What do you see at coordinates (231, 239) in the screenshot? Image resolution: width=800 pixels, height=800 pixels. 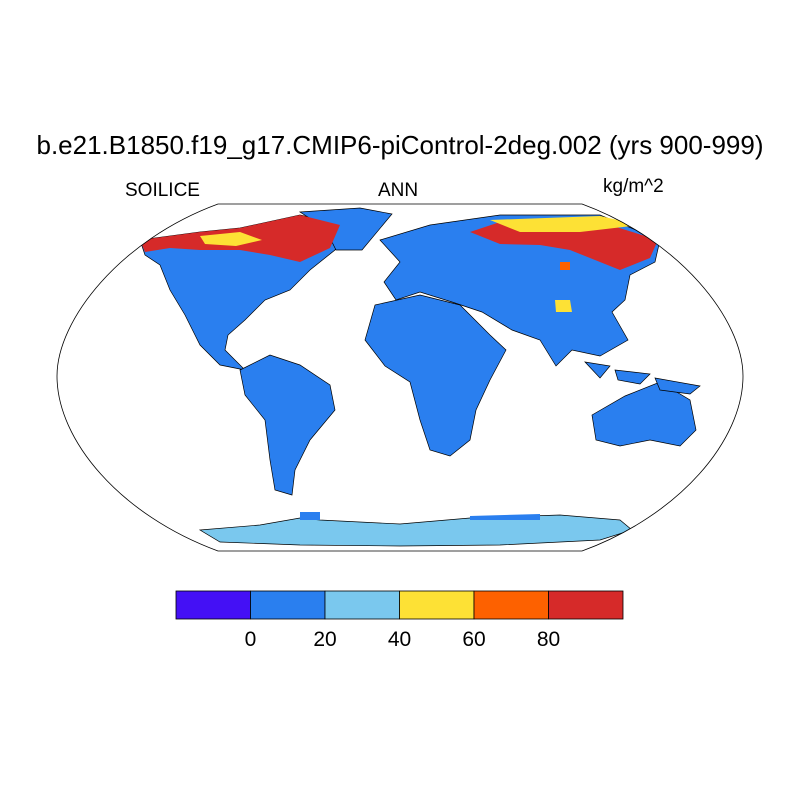 I see `canada-ice-yellow` at bounding box center [231, 239].